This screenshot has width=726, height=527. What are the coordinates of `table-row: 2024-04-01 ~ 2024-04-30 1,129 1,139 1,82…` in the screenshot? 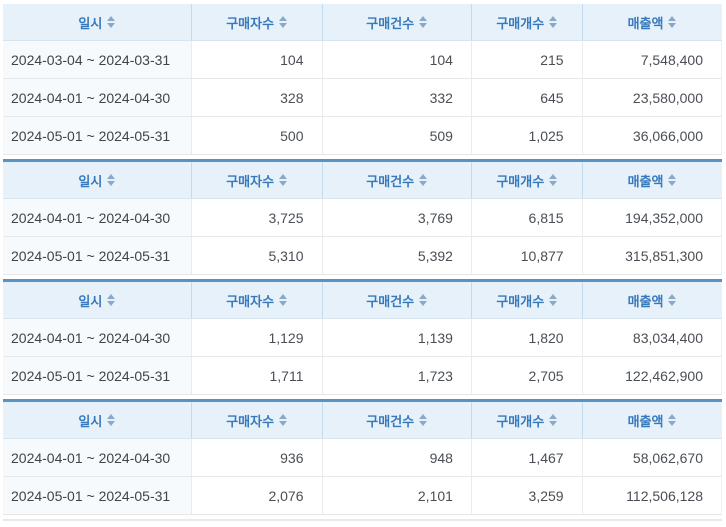 It's located at (363, 337).